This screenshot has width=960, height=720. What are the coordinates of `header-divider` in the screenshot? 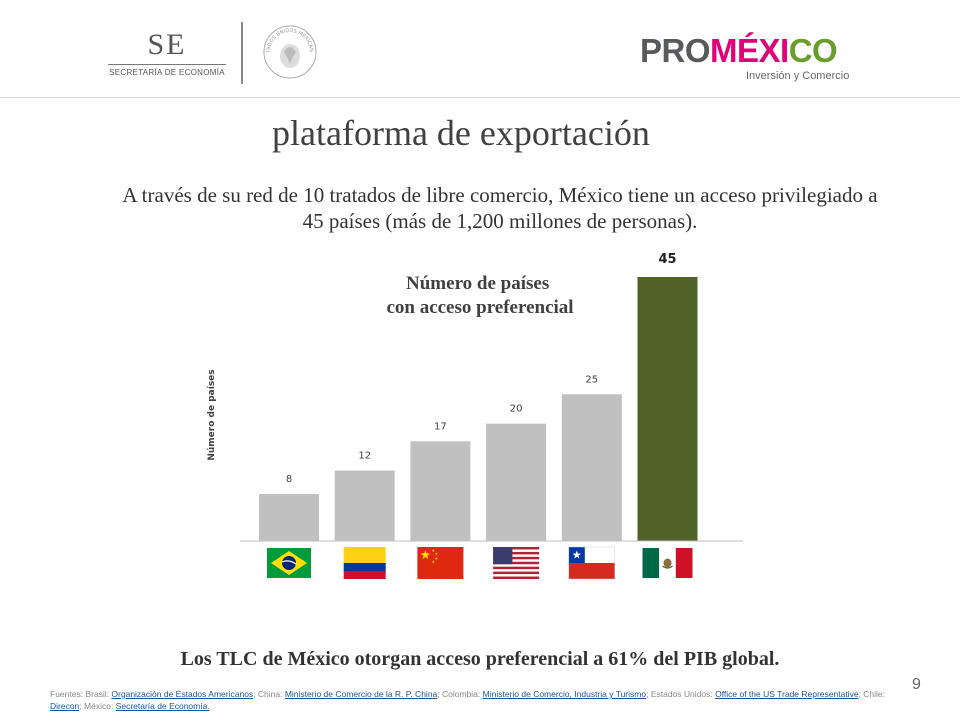 It's located at (242, 53).